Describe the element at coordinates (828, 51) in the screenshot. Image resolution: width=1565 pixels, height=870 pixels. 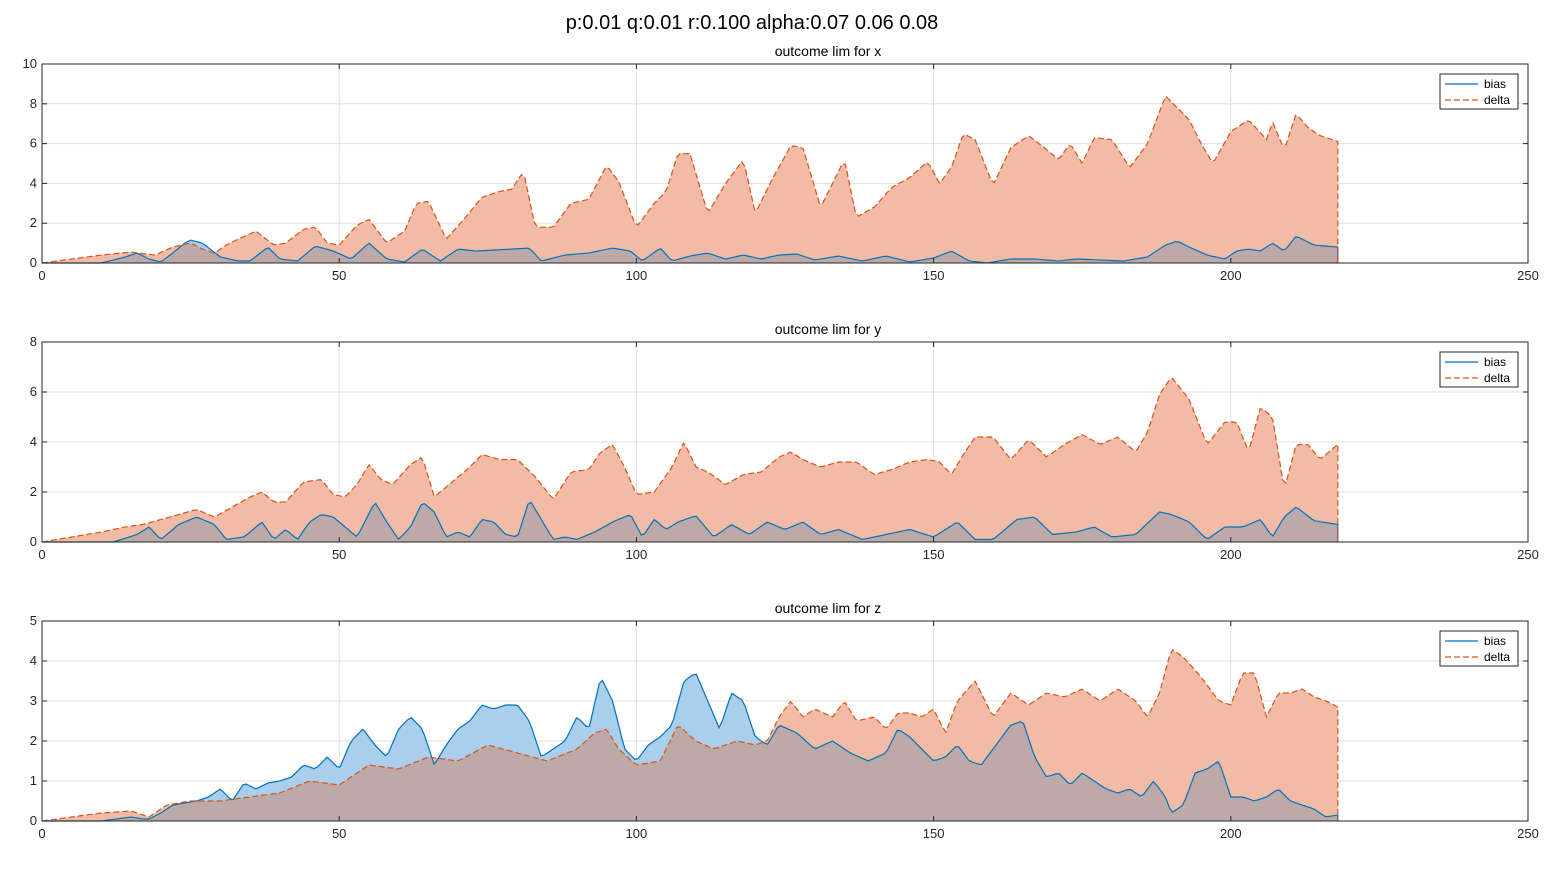
I see `subplot-title: outcome lim for x` at that location.